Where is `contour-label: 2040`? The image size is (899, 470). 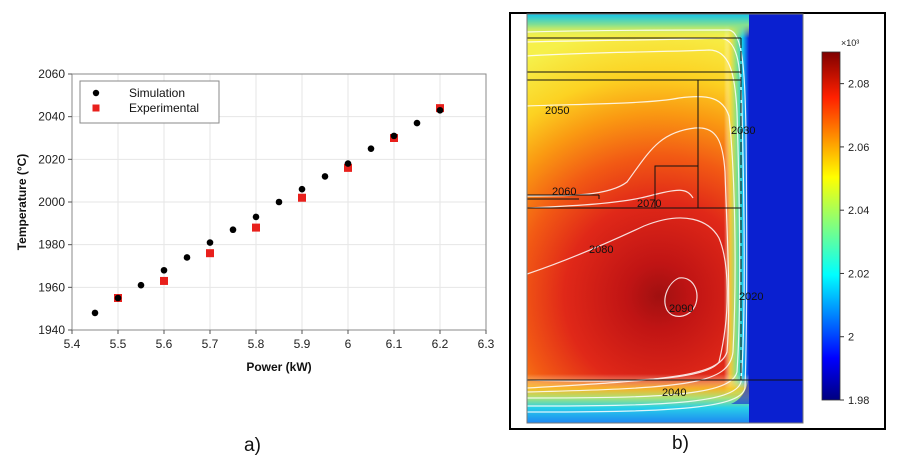 contour-label: 2040 is located at coordinates (674, 393).